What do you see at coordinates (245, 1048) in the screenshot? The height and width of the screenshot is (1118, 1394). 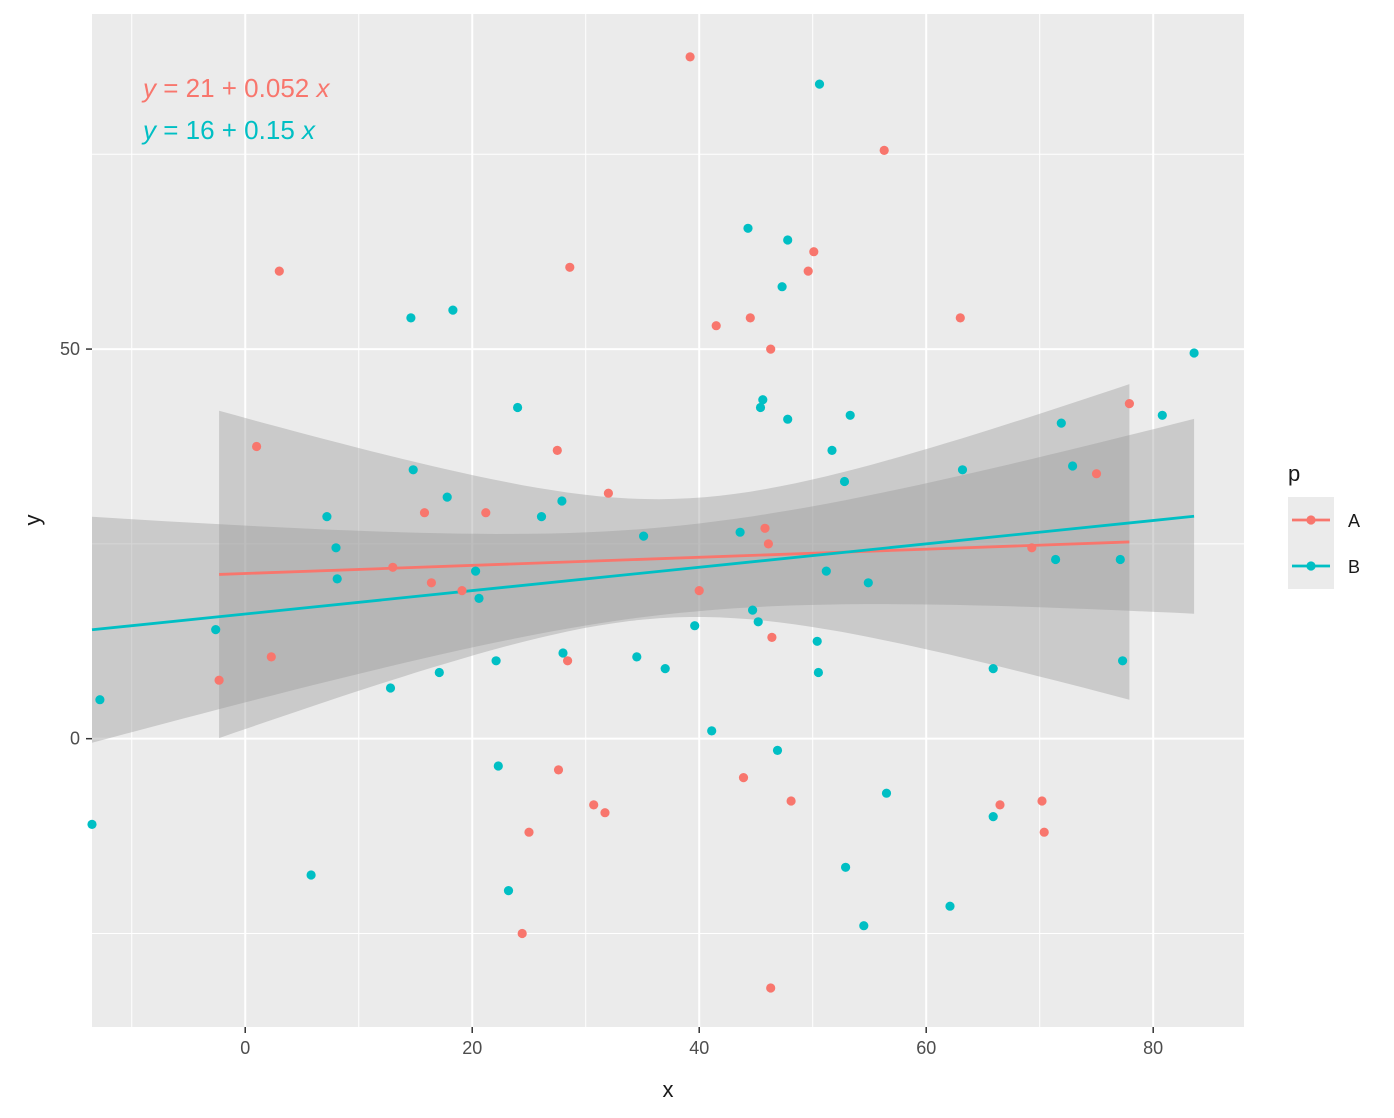 I see `x-tick-label: 0` at bounding box center [245, 1048].